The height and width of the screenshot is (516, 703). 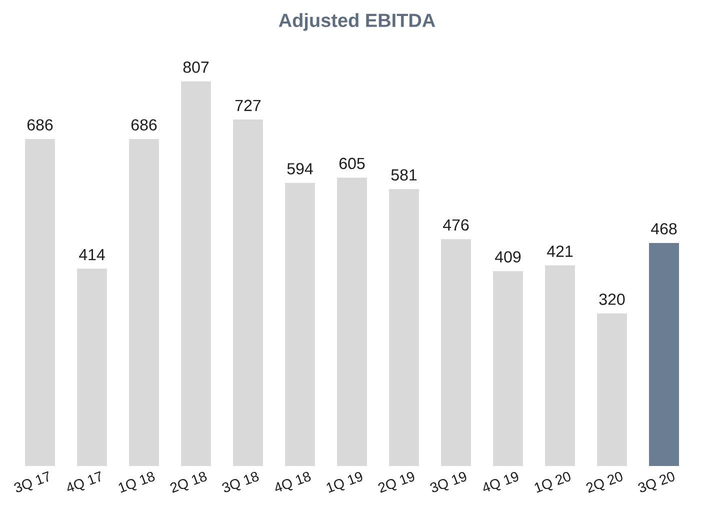 What do you see at coordinates (404, 175) in the screenshot?
I see `data-label: 581` at bounding box center [404, 175].